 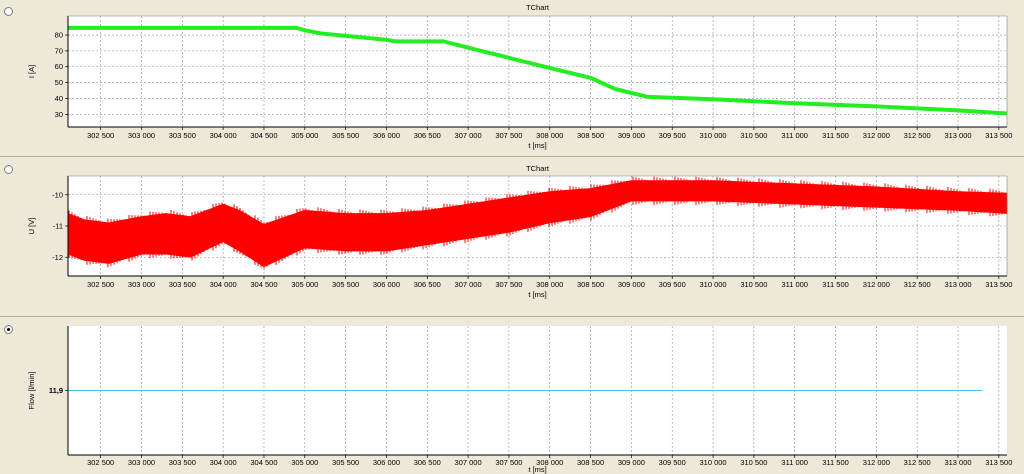 What do you see at coordinates (57, 257) in the screenshot?
I see `y-tick-label: -12` at bounding box center [57, 257].